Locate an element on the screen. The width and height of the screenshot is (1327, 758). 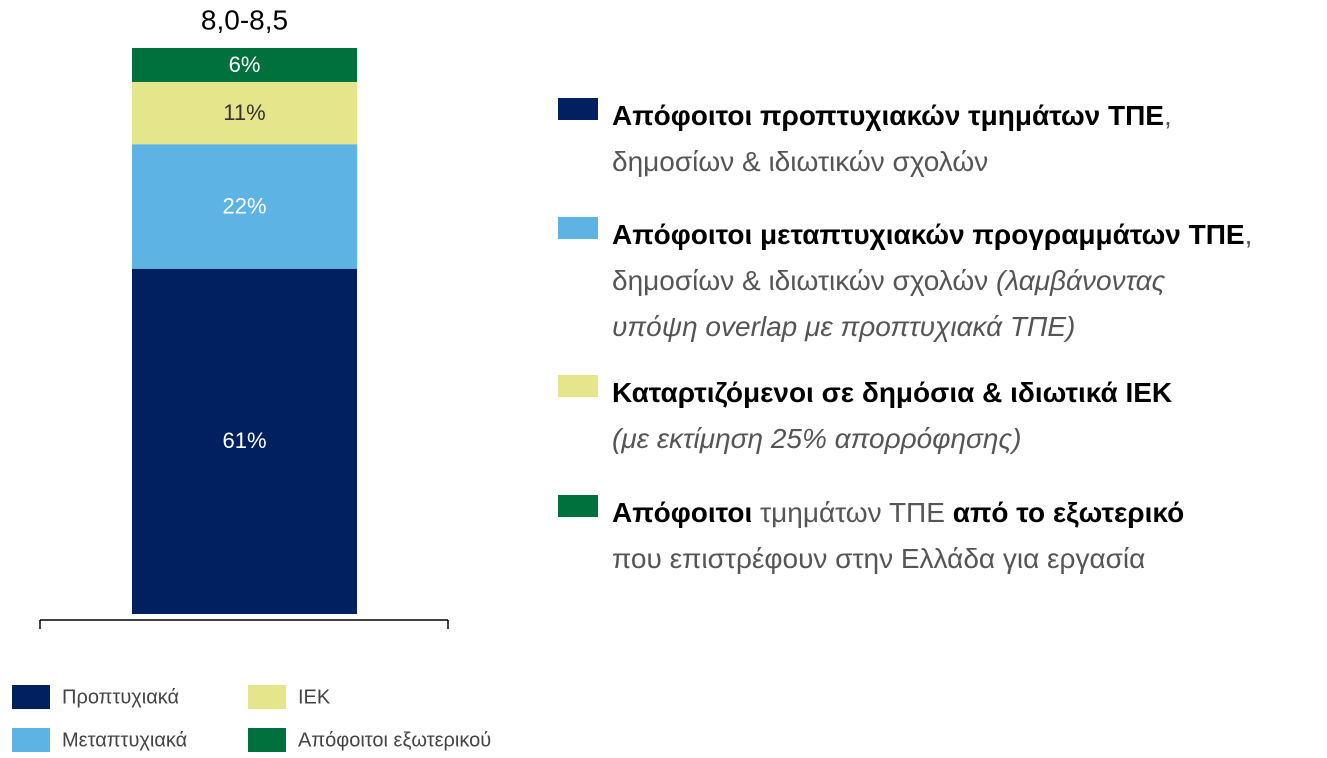
annotation-line: Απόφοιτοι τμημάτων ΤΠΕ από το εξωτερικό is located at coordinates (898, 512).